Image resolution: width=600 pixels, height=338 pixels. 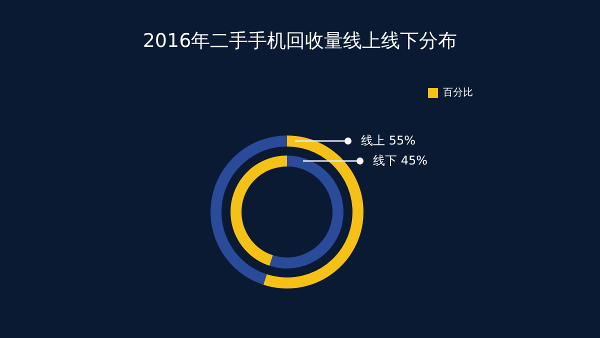 I want to click on chart-title: 2016年二手手机回收量线上线下分布, so click(x=300, y=41).